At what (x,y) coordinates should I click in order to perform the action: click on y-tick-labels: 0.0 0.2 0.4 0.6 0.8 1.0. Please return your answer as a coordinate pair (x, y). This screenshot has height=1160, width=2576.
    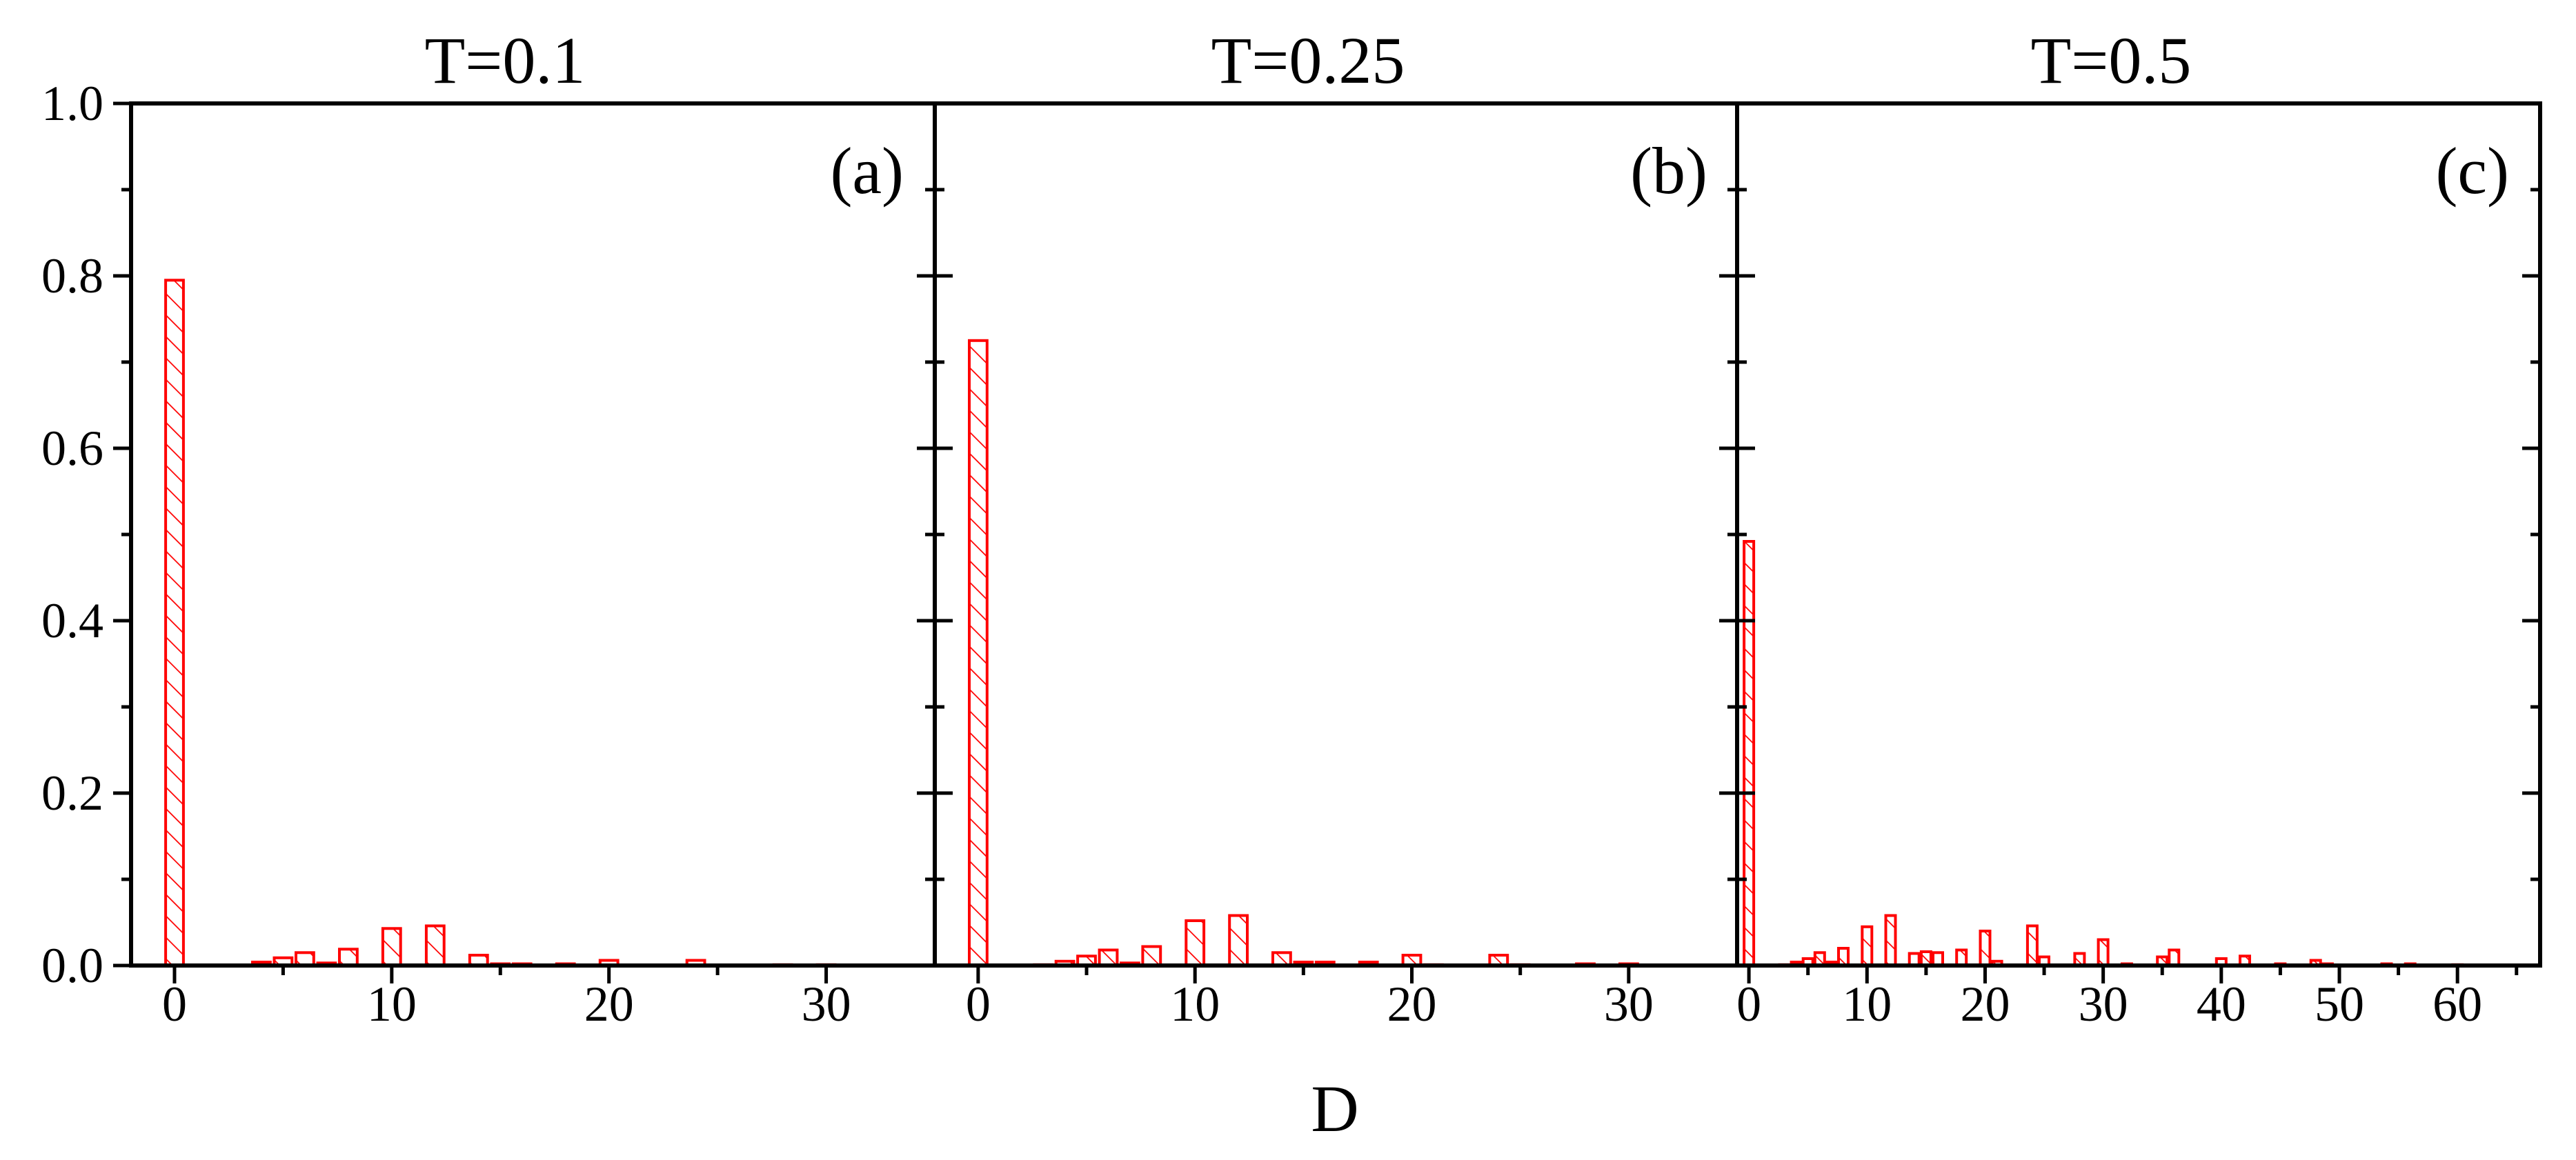
    Looking at the image, I should click on (72, 534).